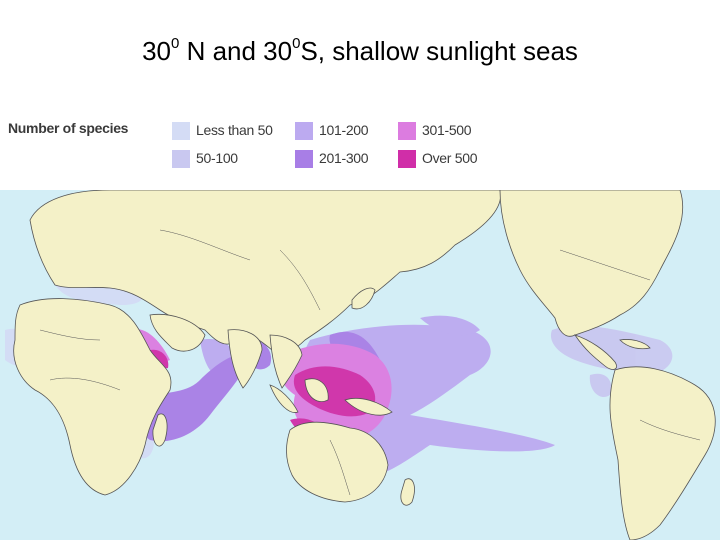 This screenshot has width=720, height=540. Describe the element at coordinates (160, 430) in the screenshot. I see `land-madagascar` at that location.